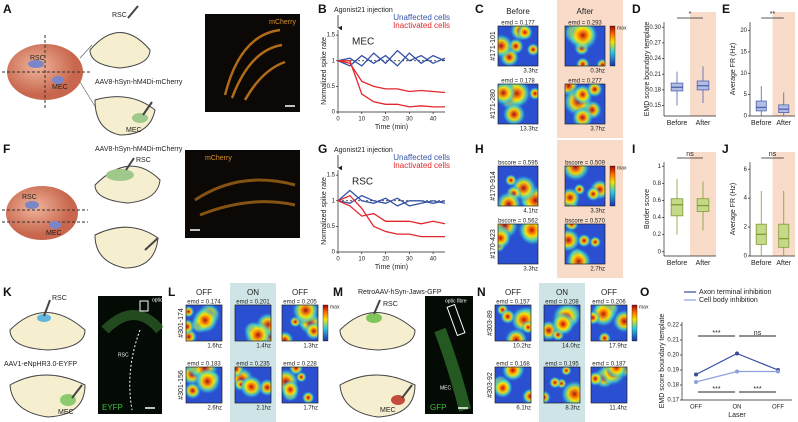 This screenshot has width=798, height=422. Describe the element at coordinates (409, 260) in the screenshot. I see `x-tick-label: 30` at that location.